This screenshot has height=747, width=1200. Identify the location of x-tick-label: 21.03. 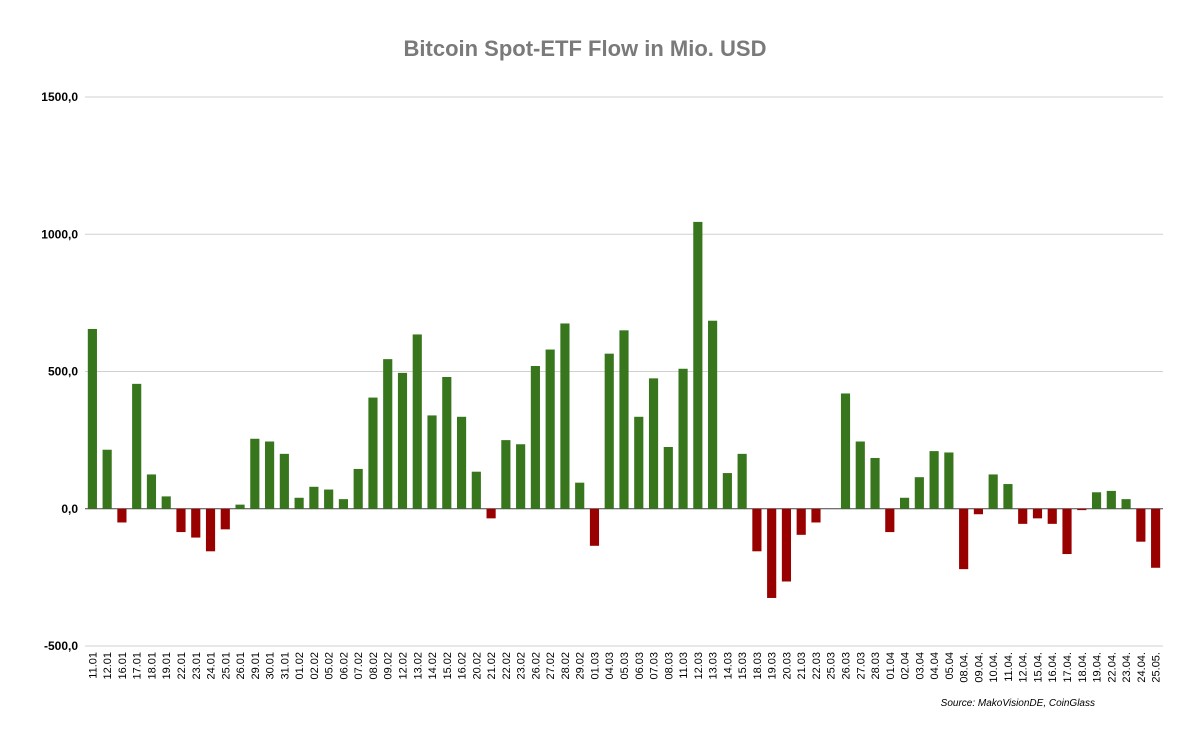
(802, 666).